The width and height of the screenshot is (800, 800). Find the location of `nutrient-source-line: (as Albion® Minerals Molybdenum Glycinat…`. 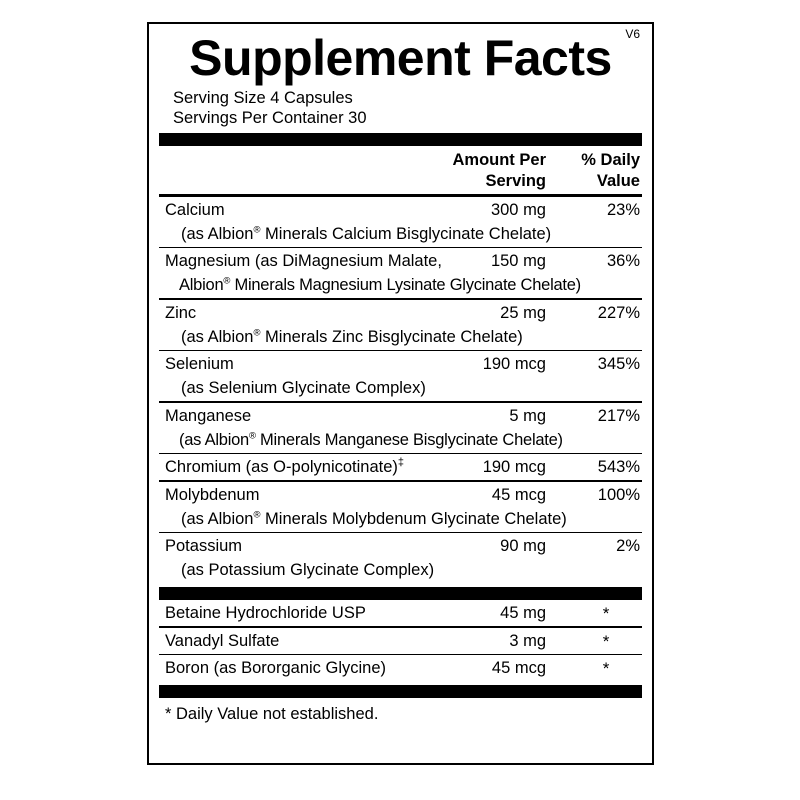

nutrient-source-line: (as Albion® Minerals Molybdenum Glycinat… is located at coordinates (400, 520).